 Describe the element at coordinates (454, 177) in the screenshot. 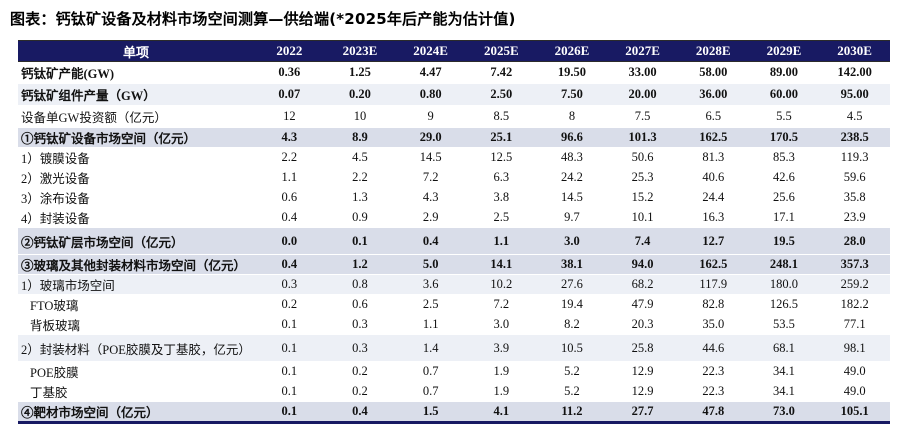

I see `table-row: 2）激光设备 1.1 2.2 7.2 6.3 24.2 25.3 40.6 42.6 59.6` at that location.